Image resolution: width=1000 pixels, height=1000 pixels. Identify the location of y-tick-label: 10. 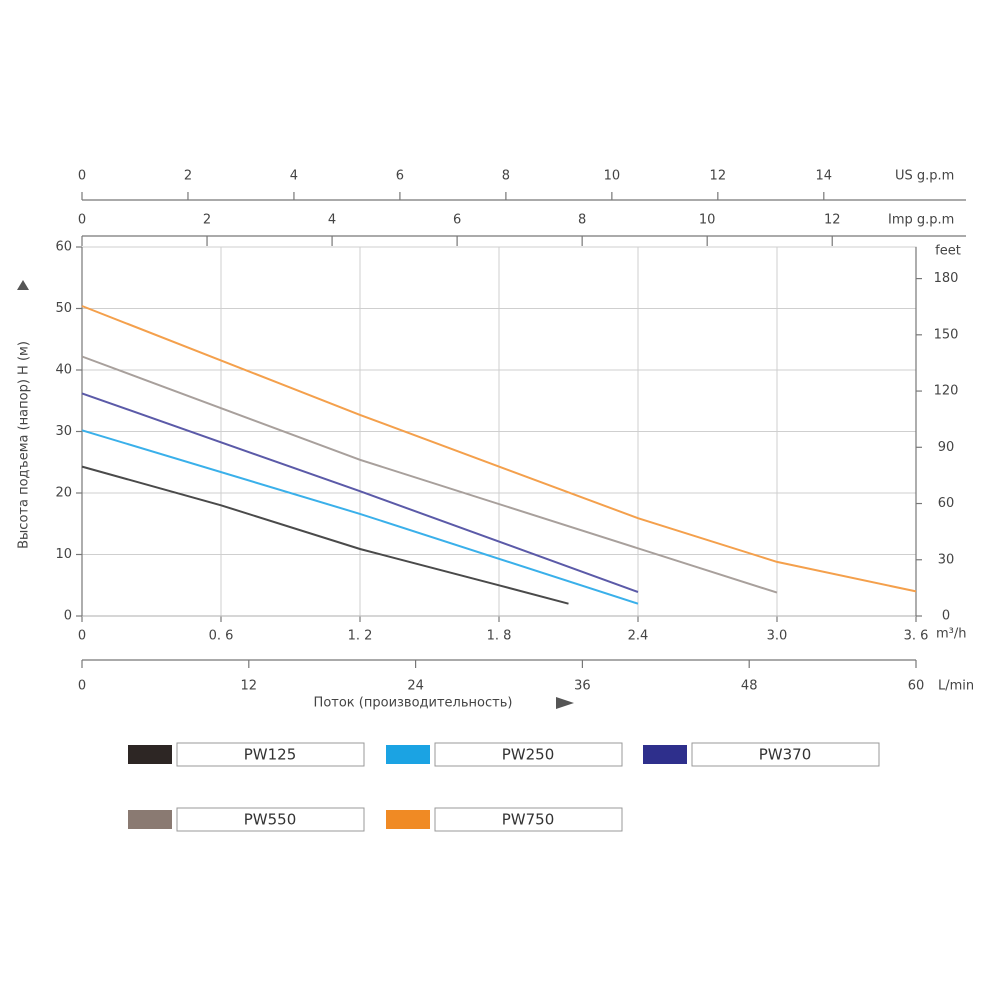
(63, 554).